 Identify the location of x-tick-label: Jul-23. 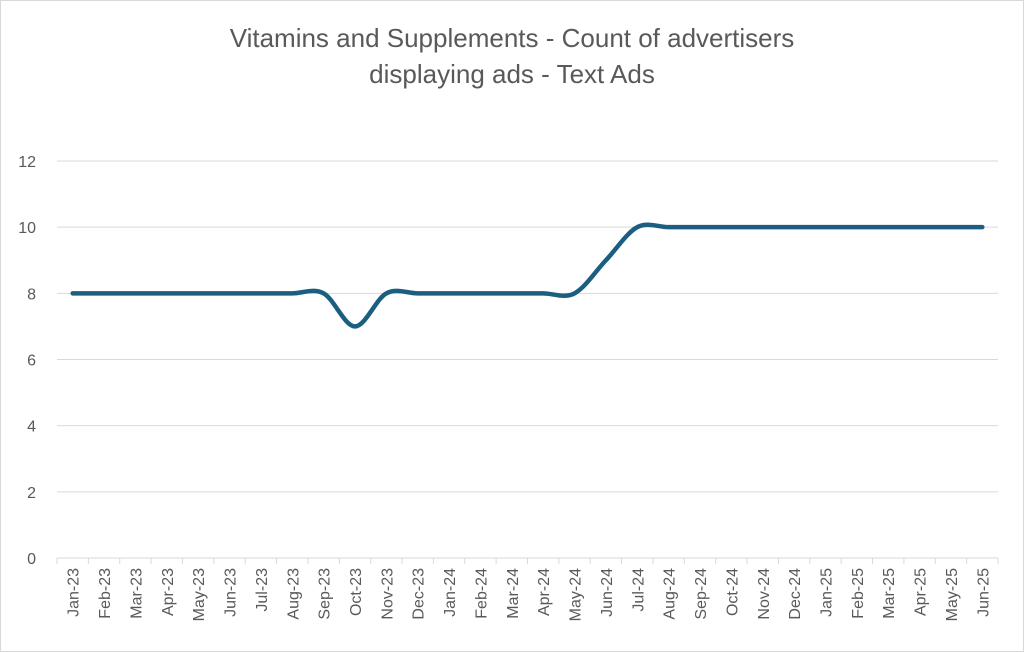
(262, 590).